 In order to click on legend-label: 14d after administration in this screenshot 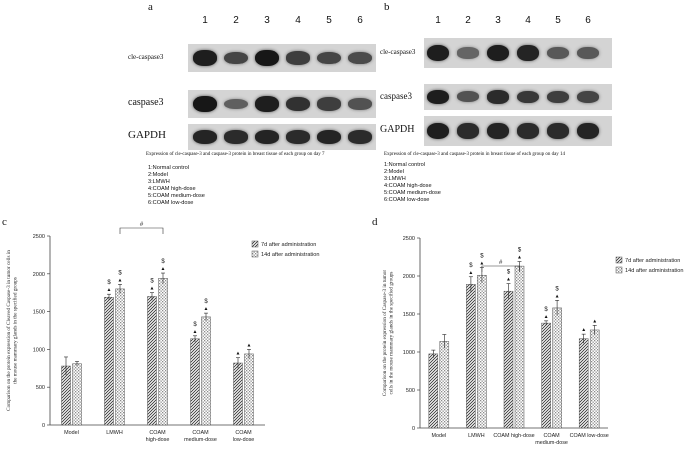, I will do `click(654, 271)`.